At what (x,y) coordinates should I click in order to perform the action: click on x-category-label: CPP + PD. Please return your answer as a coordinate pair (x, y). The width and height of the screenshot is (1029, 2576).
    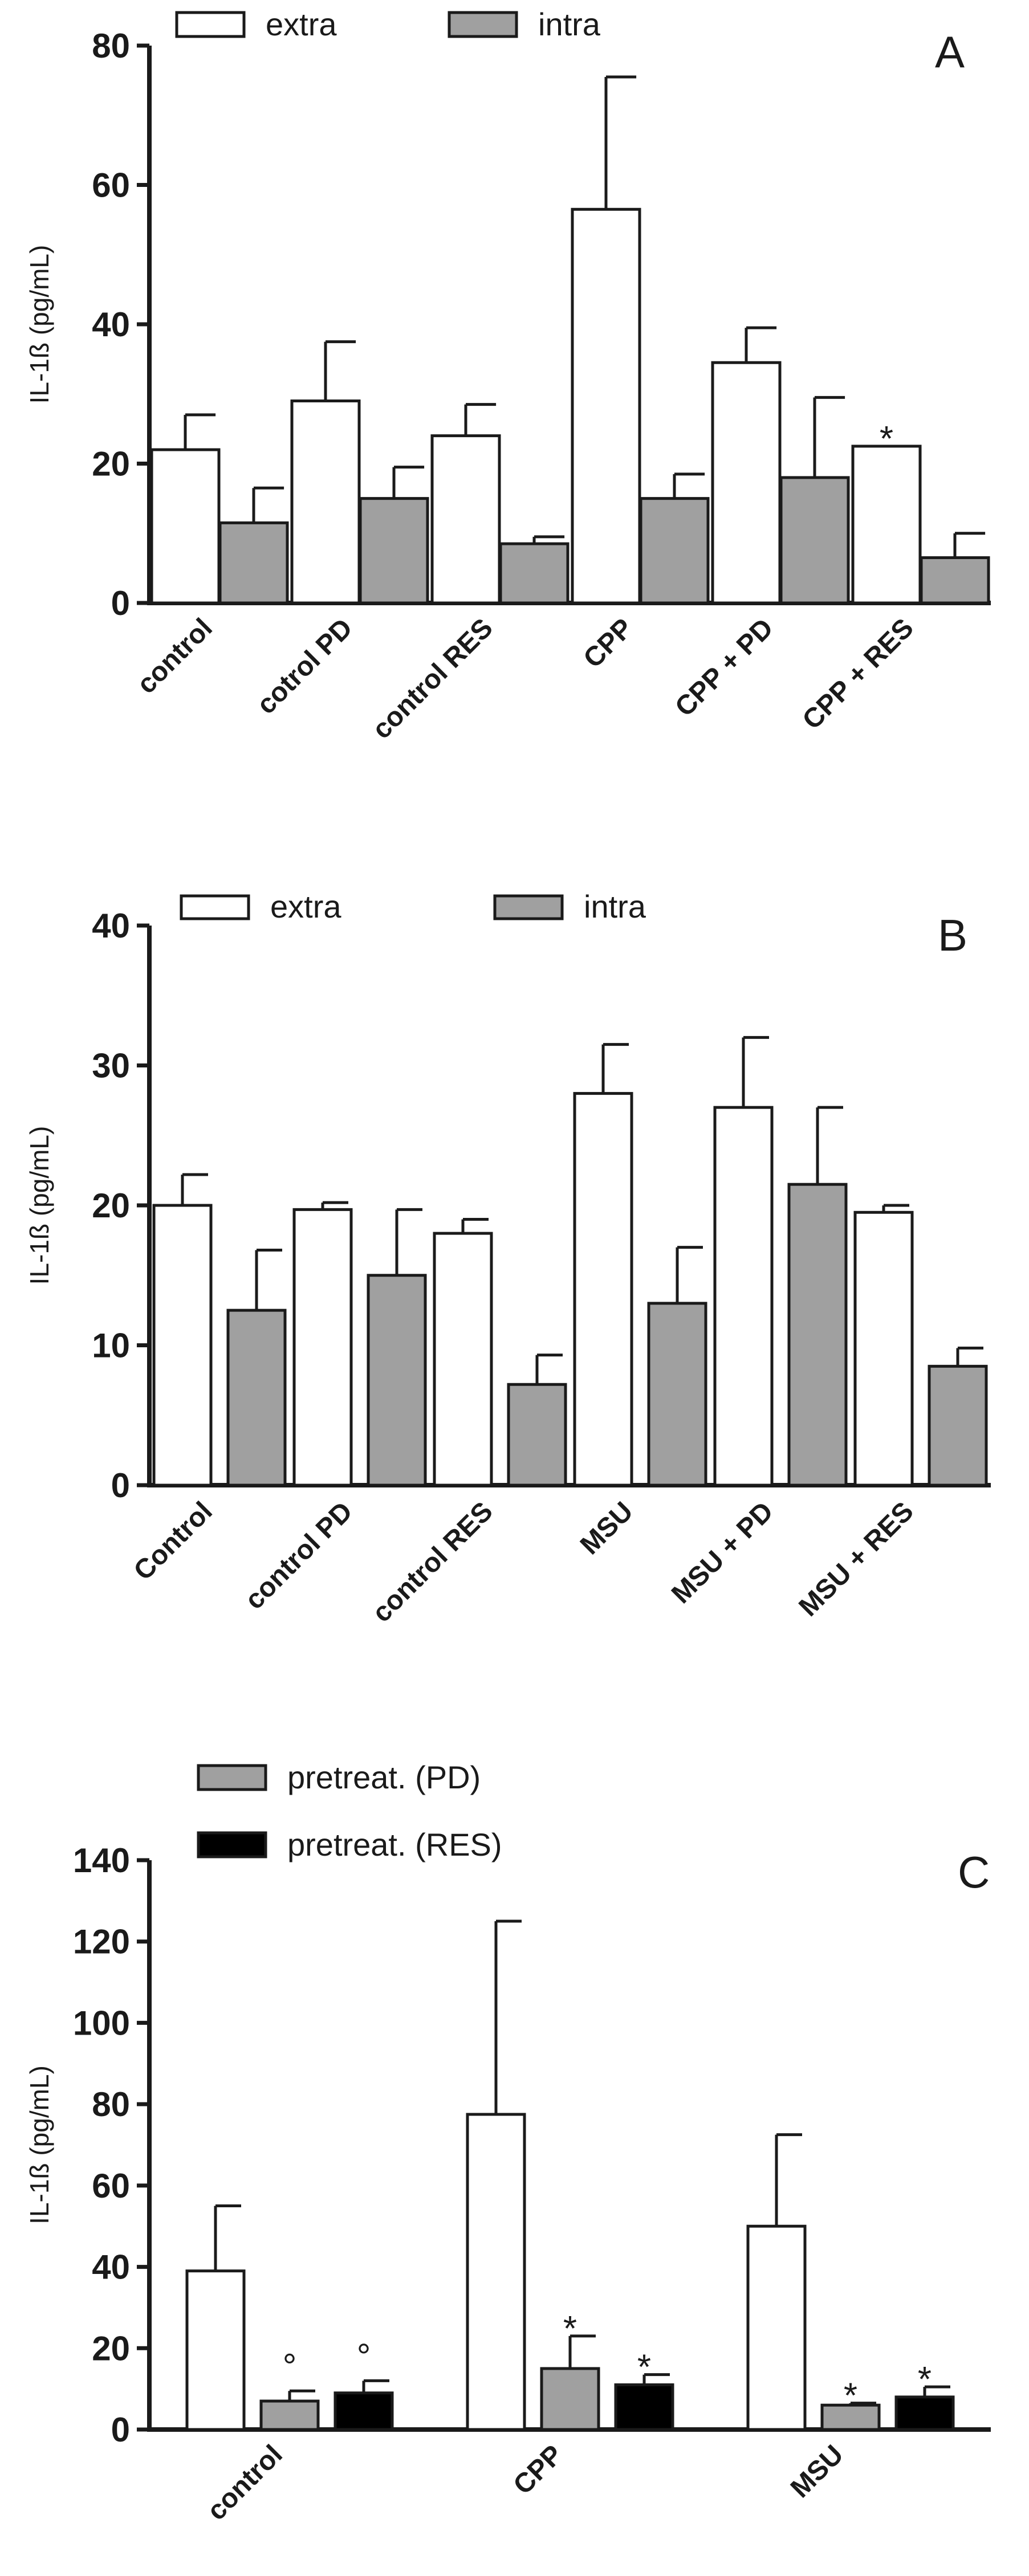
    Looking at the image, I should click on (724, 667).